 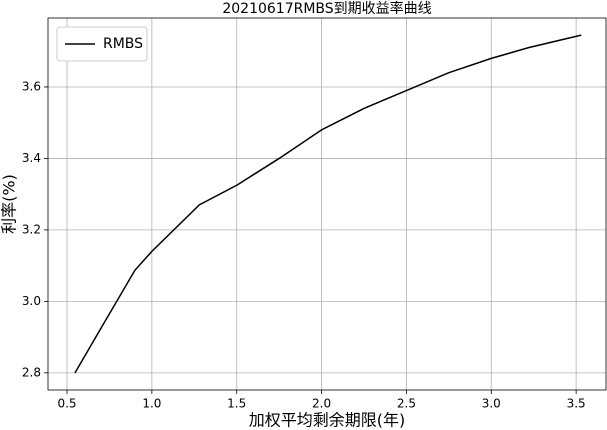 I want to click on legend-box, so click(x=102, y=44).